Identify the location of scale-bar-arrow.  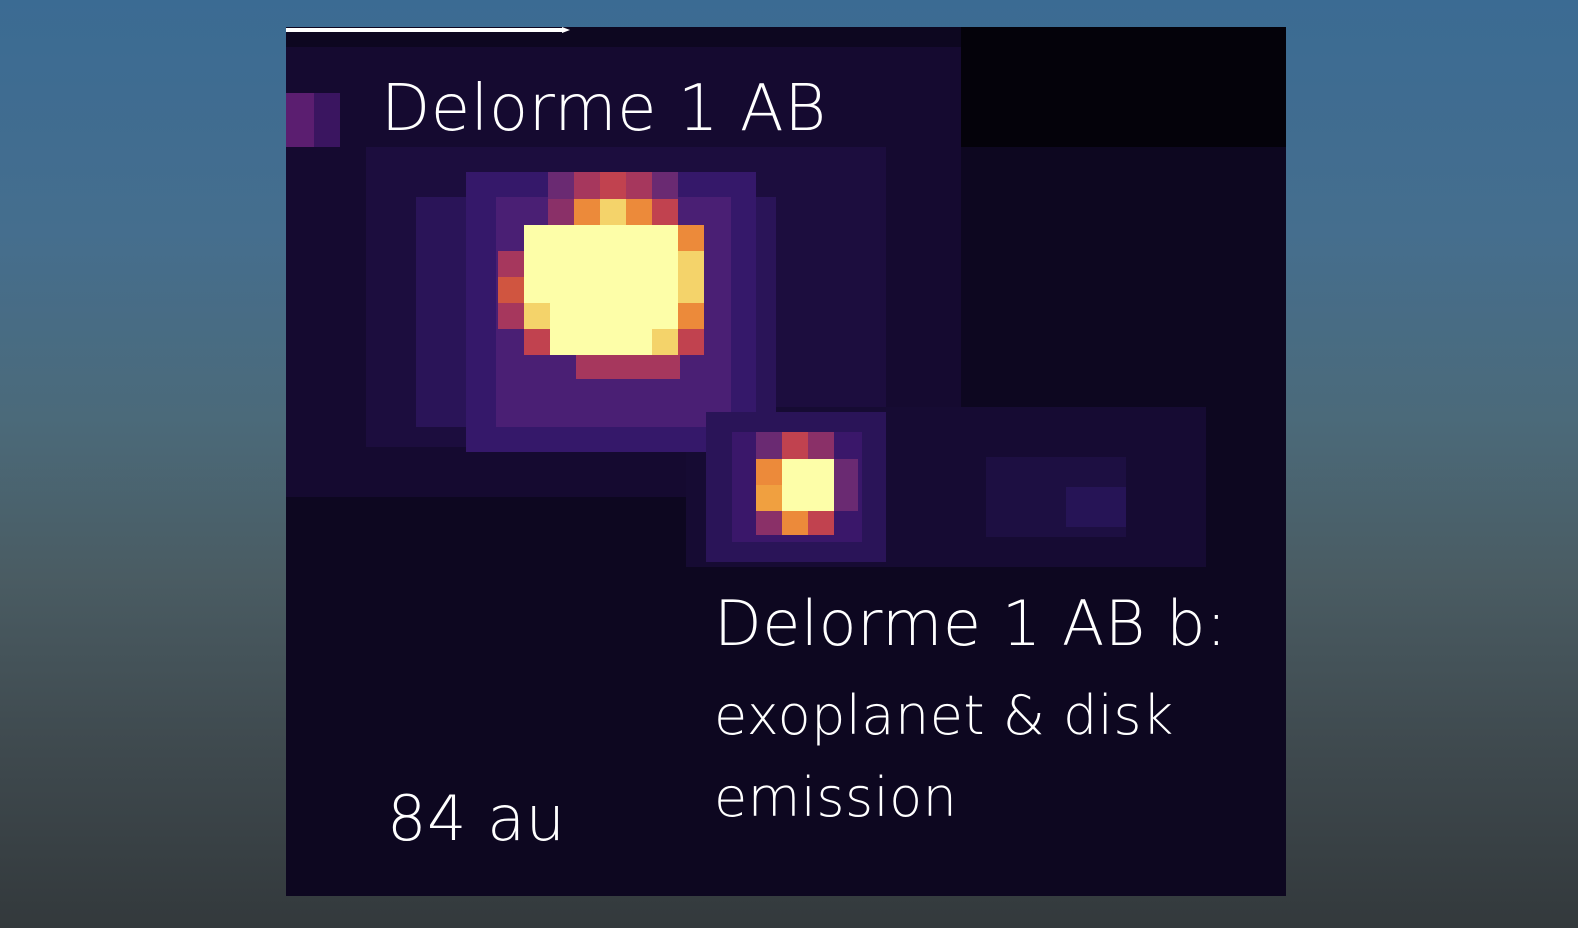
(428, 30).